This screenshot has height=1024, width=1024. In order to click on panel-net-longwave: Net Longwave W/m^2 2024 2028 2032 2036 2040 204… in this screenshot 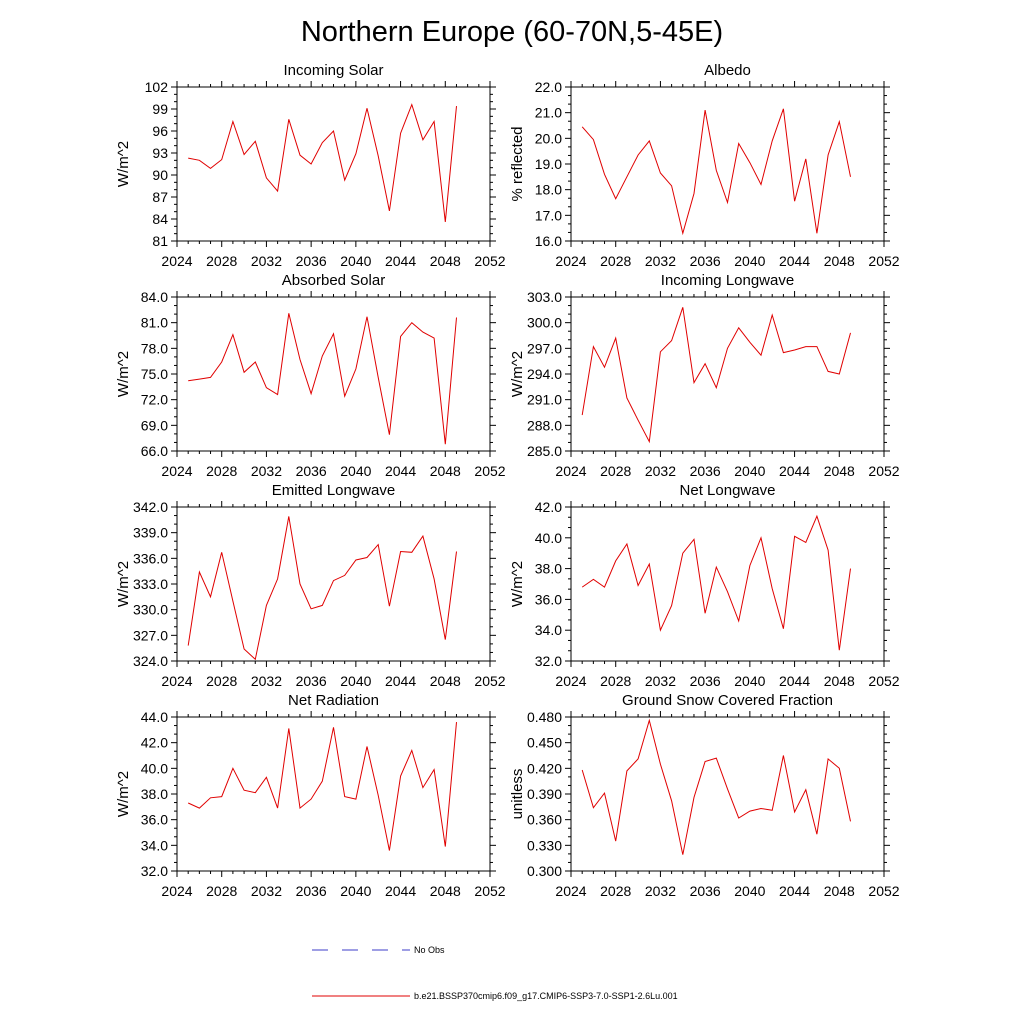, I will do `click(704, 585)`.